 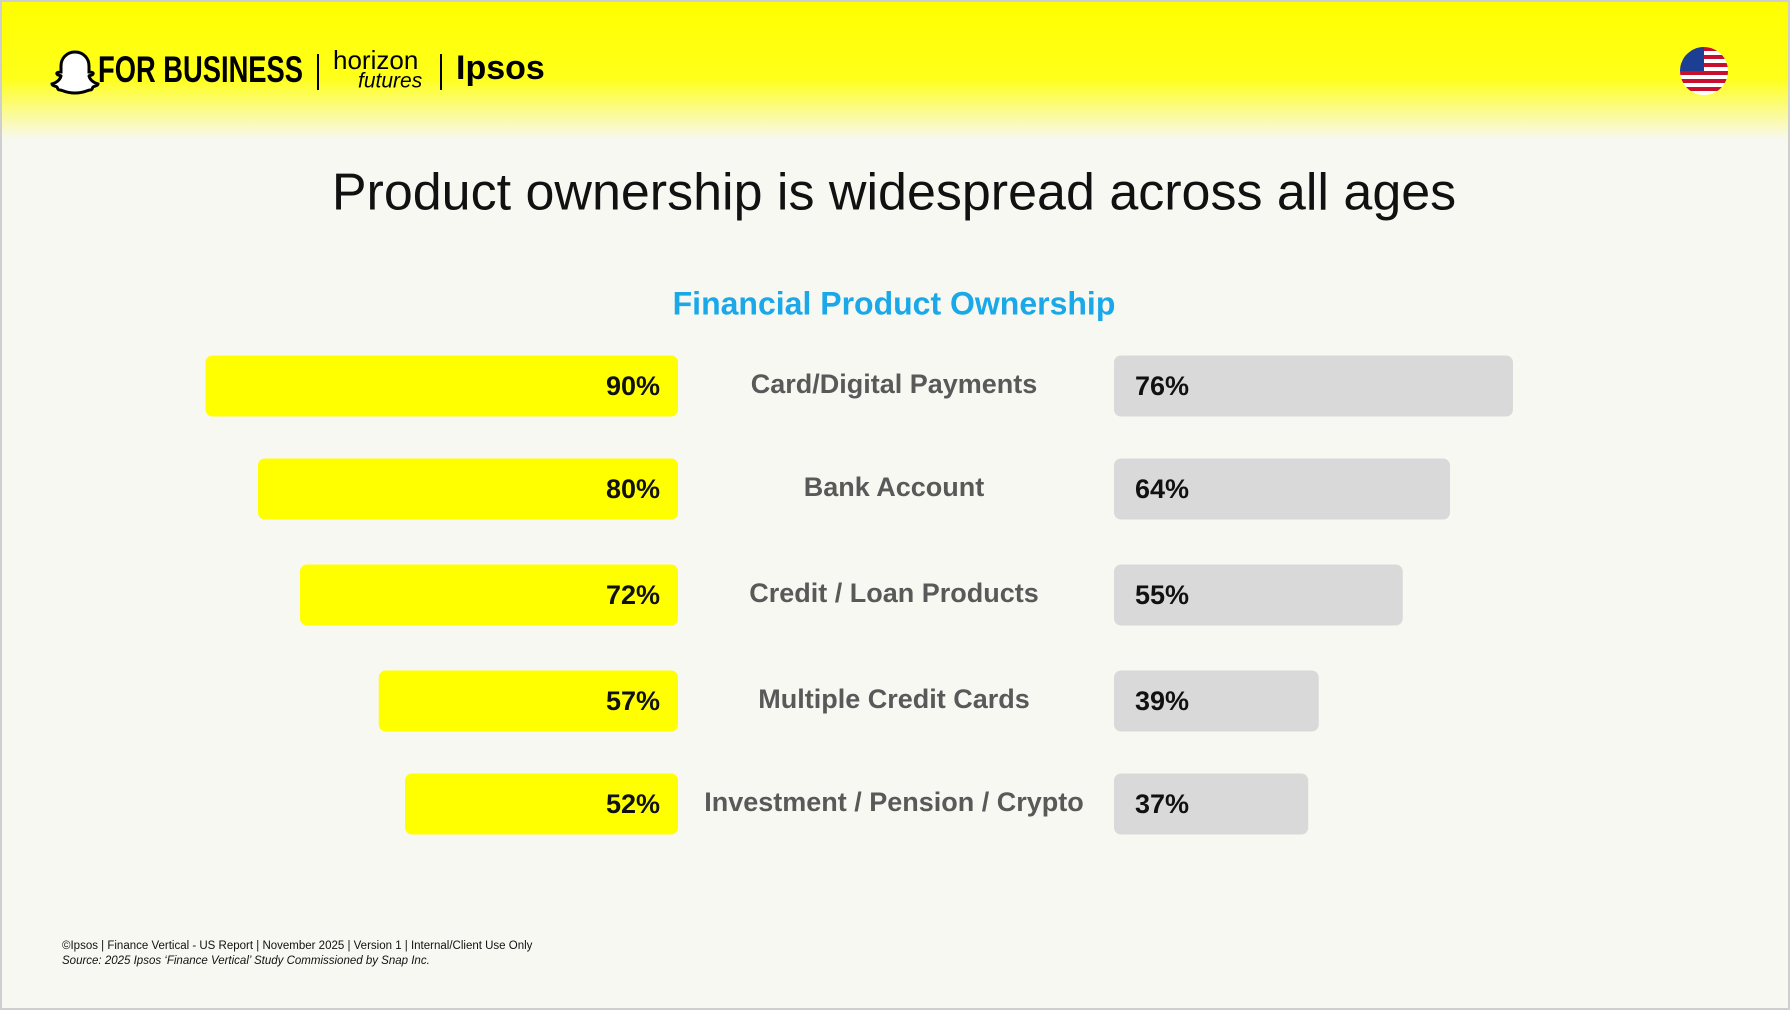 I want to click on brand: FOR BUSINESS, so click(x=200, y=69).